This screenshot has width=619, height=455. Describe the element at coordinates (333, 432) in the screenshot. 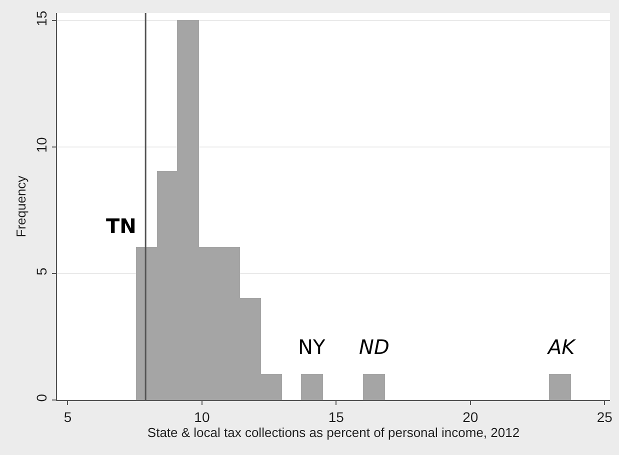

I see `x-axis-title: State & local tax collections as percent of personal income, 2012` at that location.